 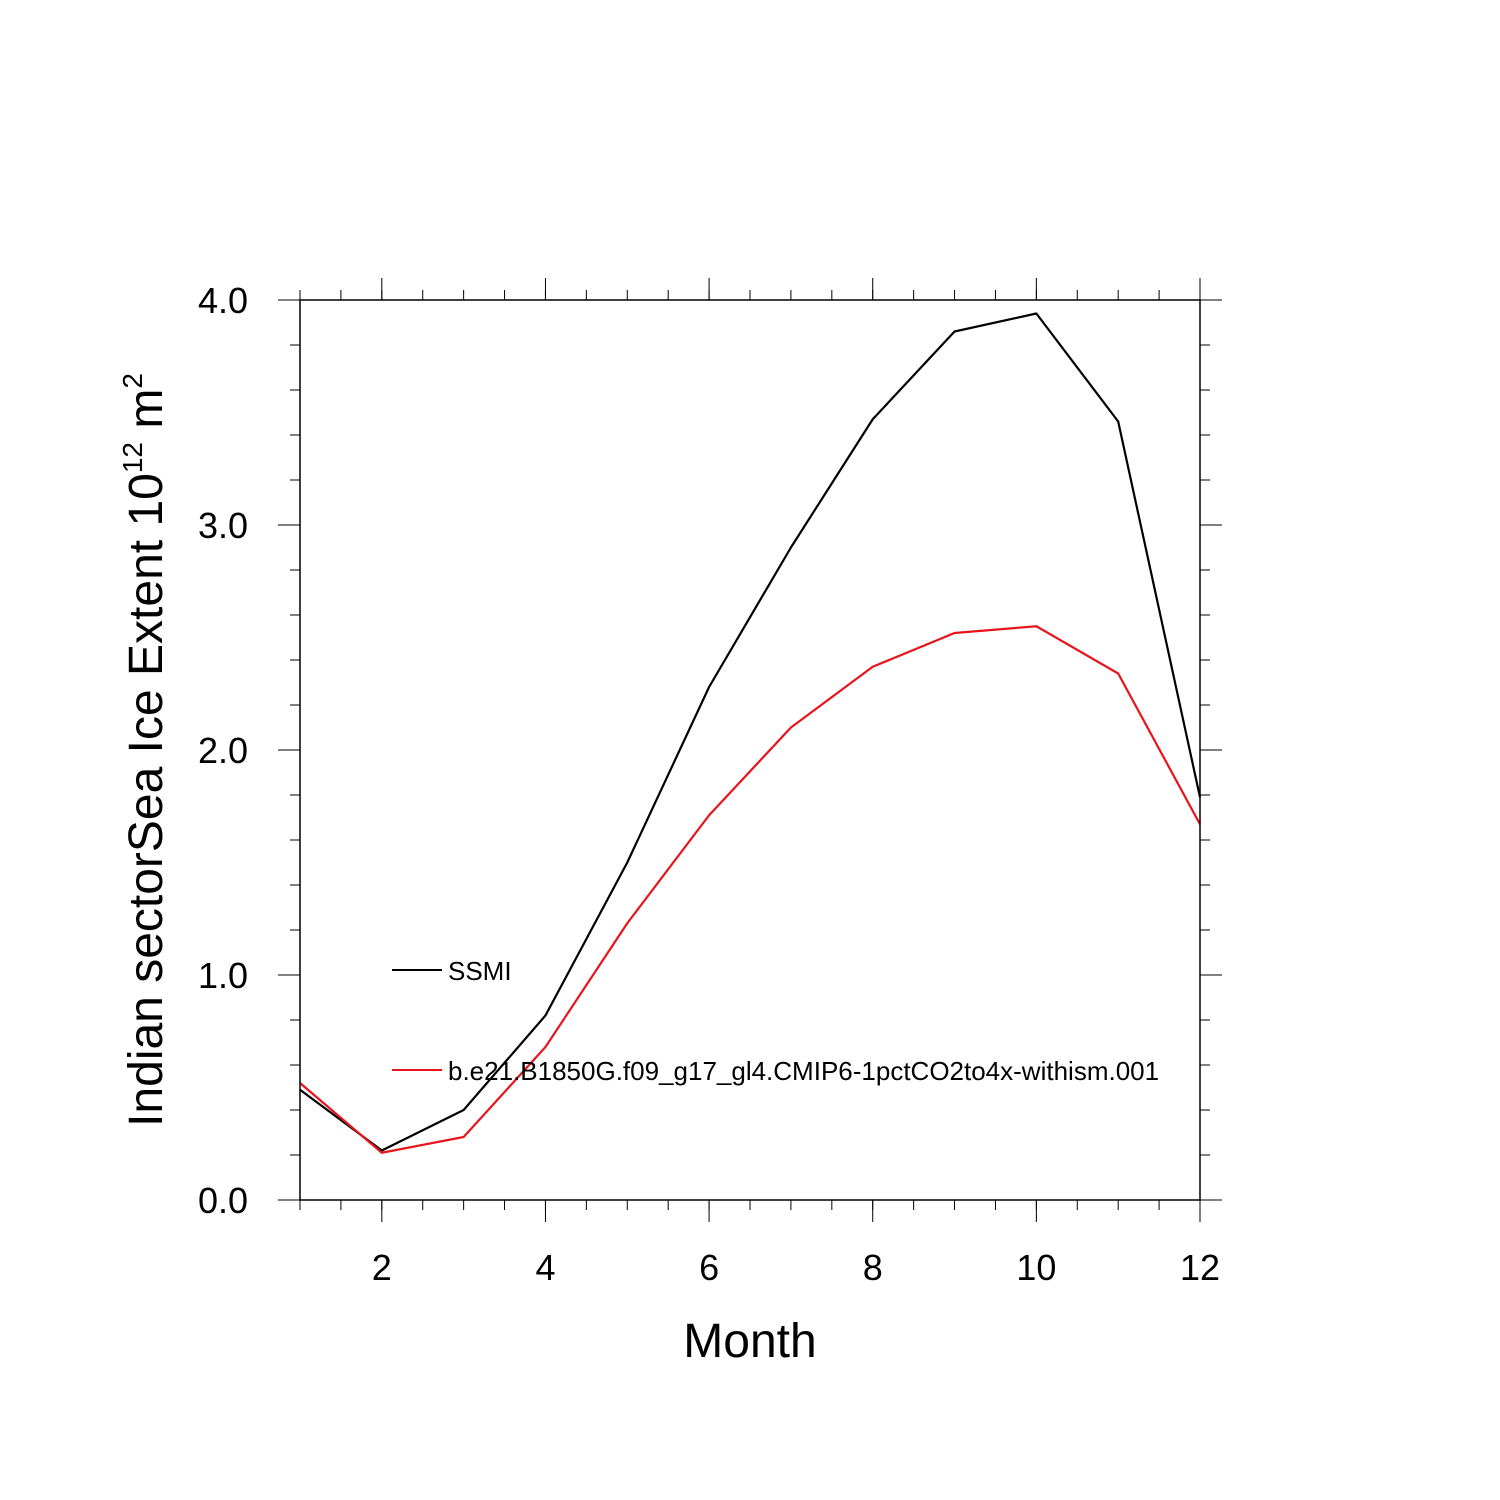 I want to click on x-axis-title: Month, so click(x=749, y=1341).